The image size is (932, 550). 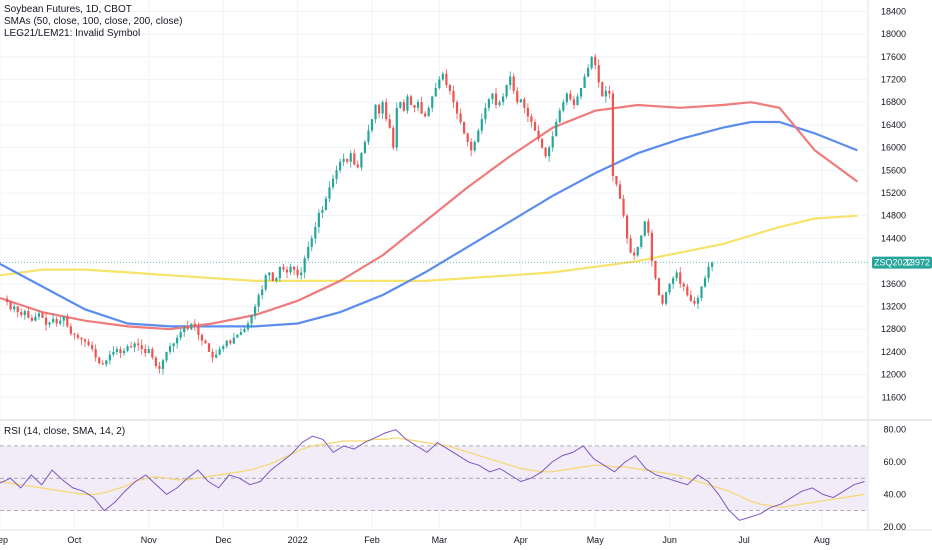 I want to click on price-tick-label: 17600, so click(x=893, y=57).